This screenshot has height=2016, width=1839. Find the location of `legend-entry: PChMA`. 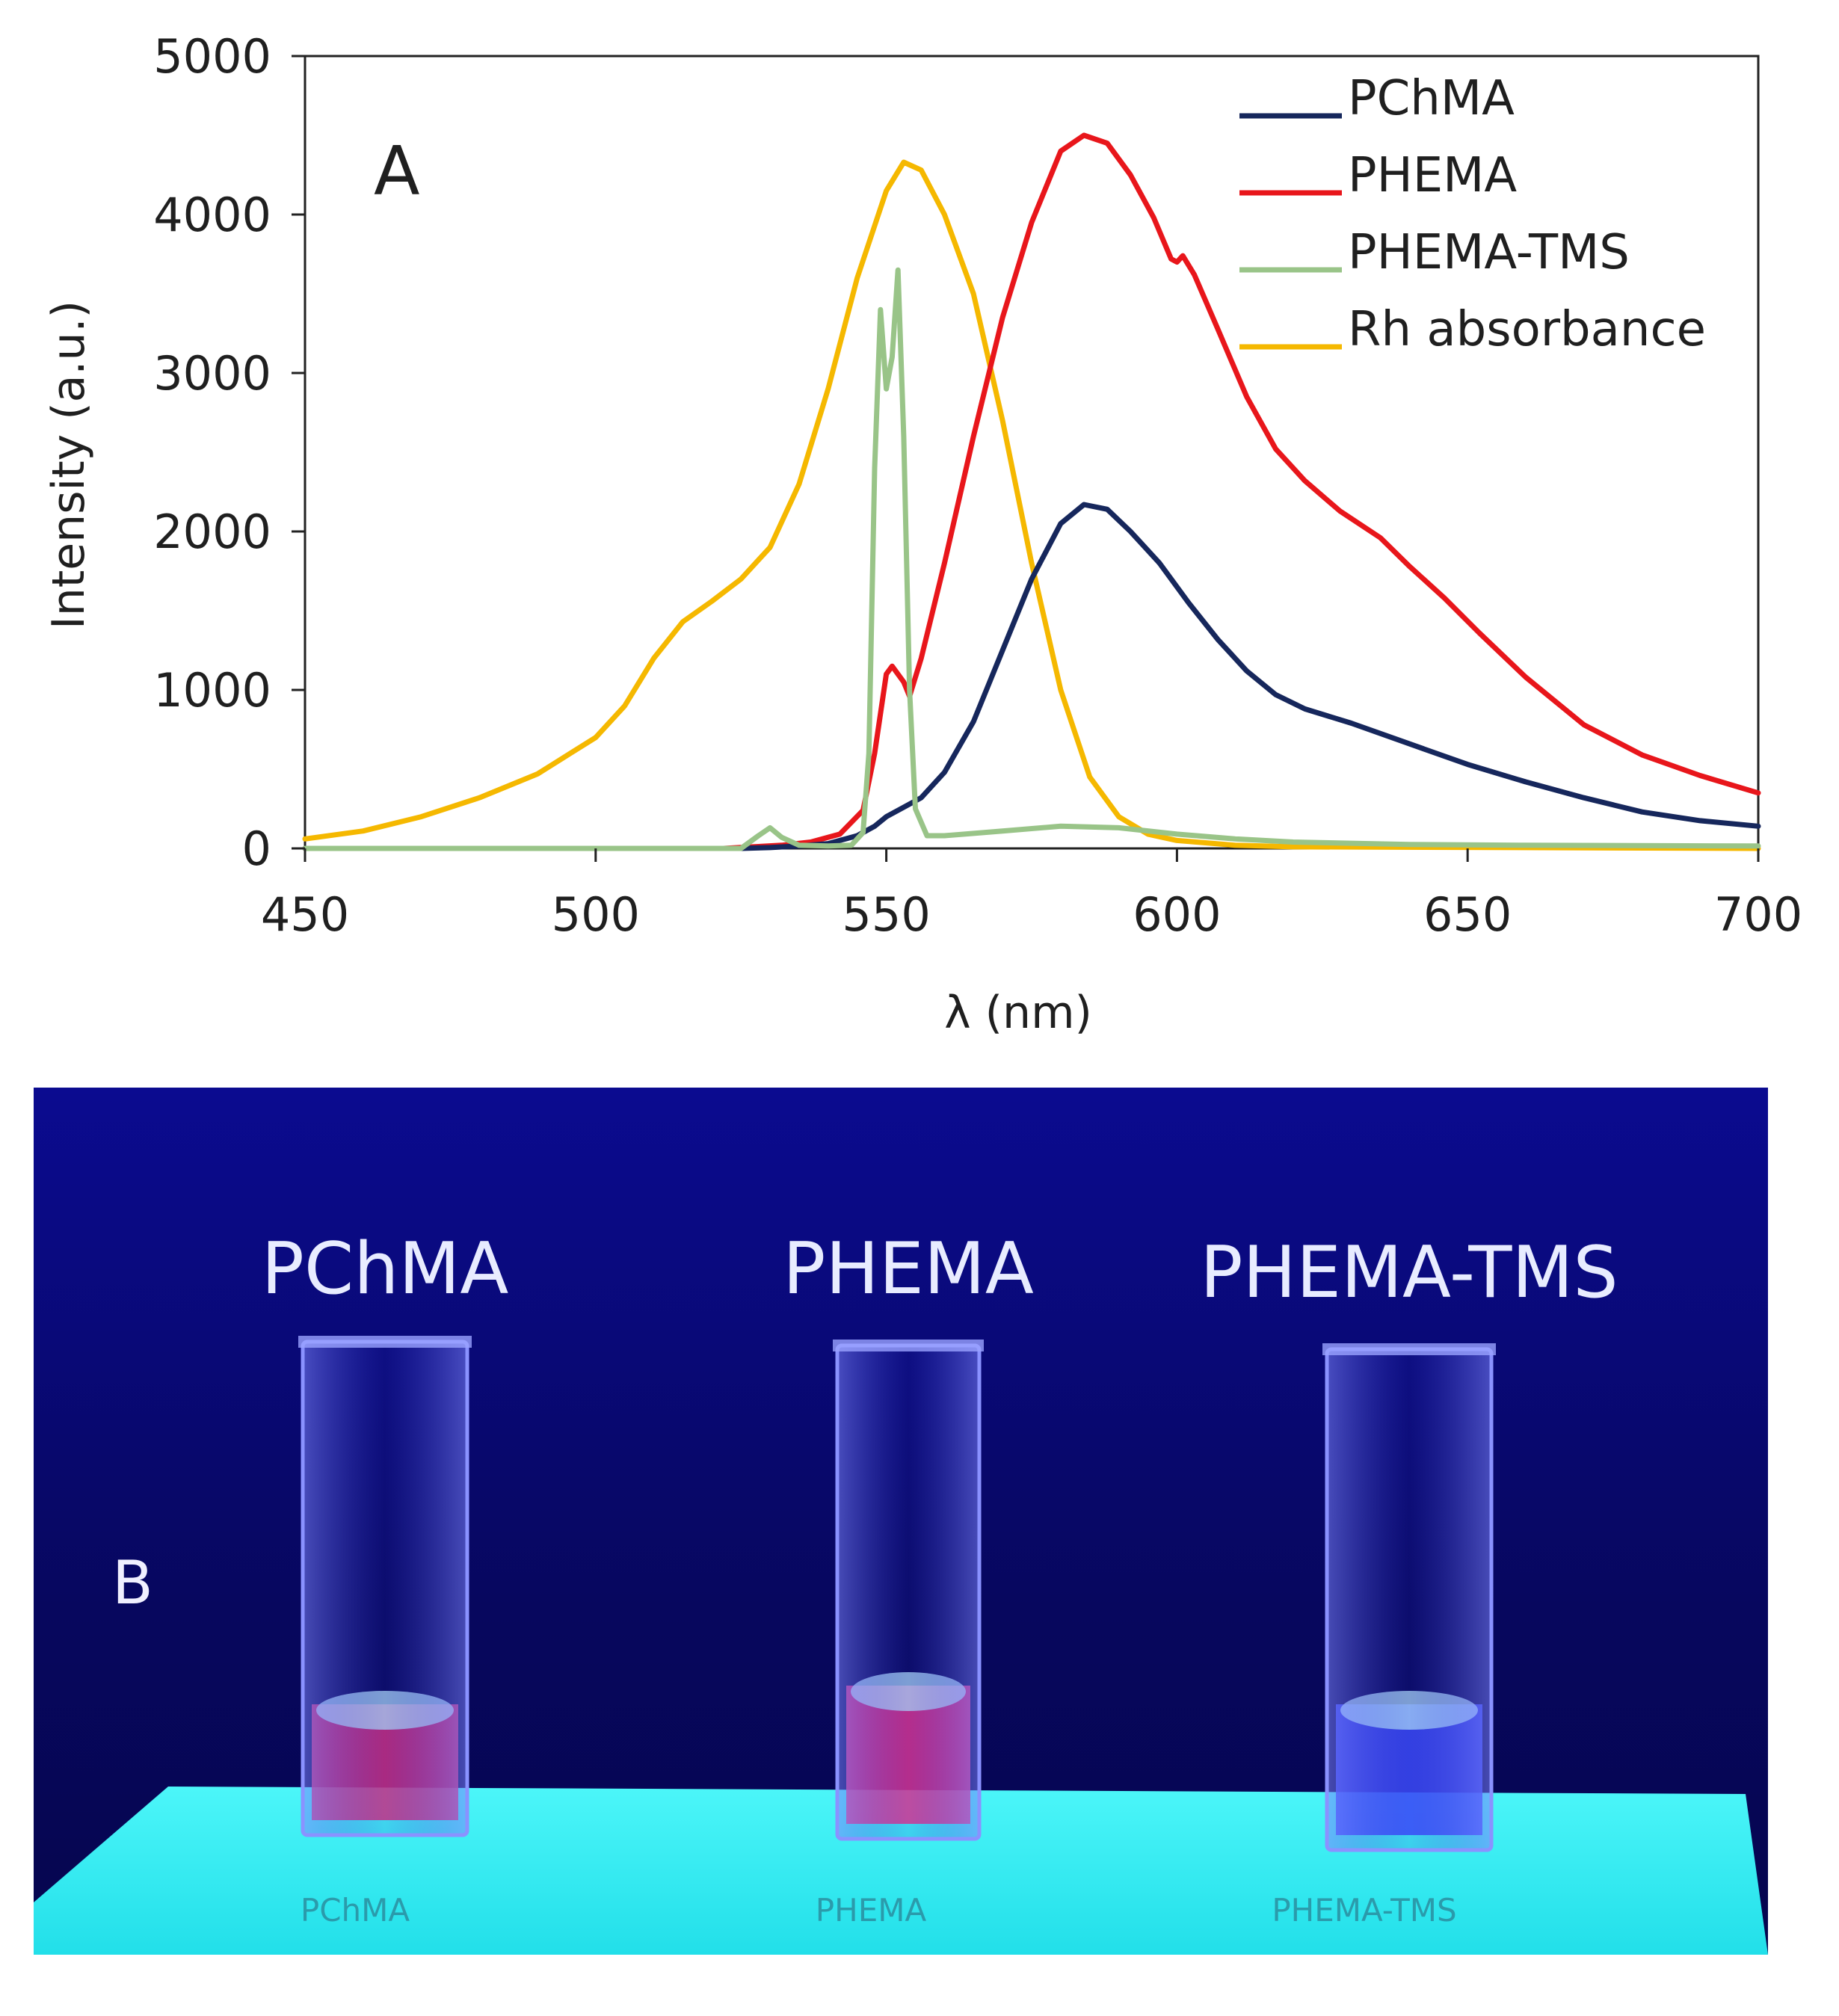

legend-entry: PChMA is located at coordinates (1431, 99).